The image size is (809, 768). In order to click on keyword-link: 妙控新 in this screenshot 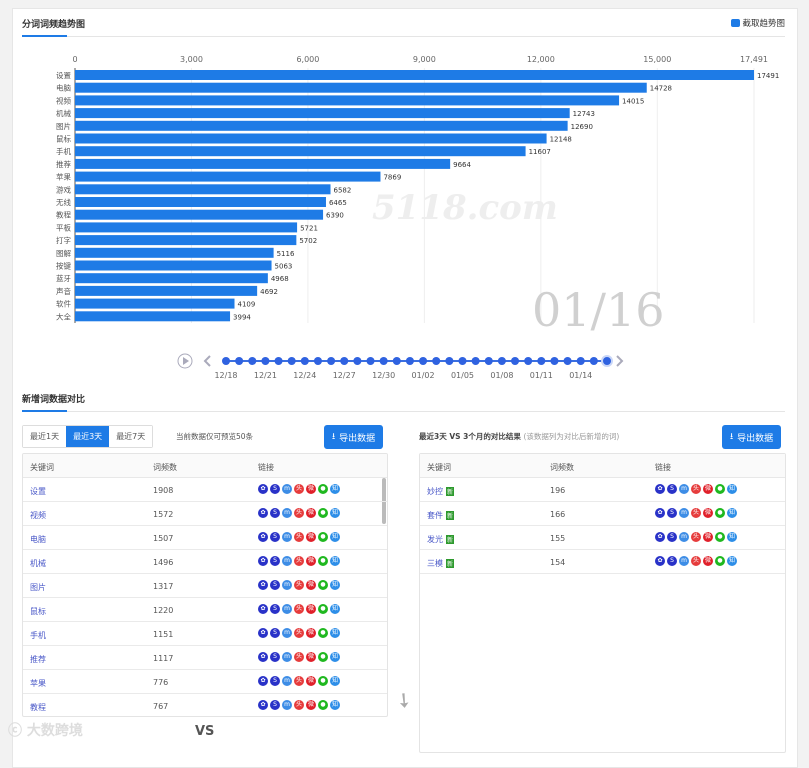, I will do `click(441, 491)`.